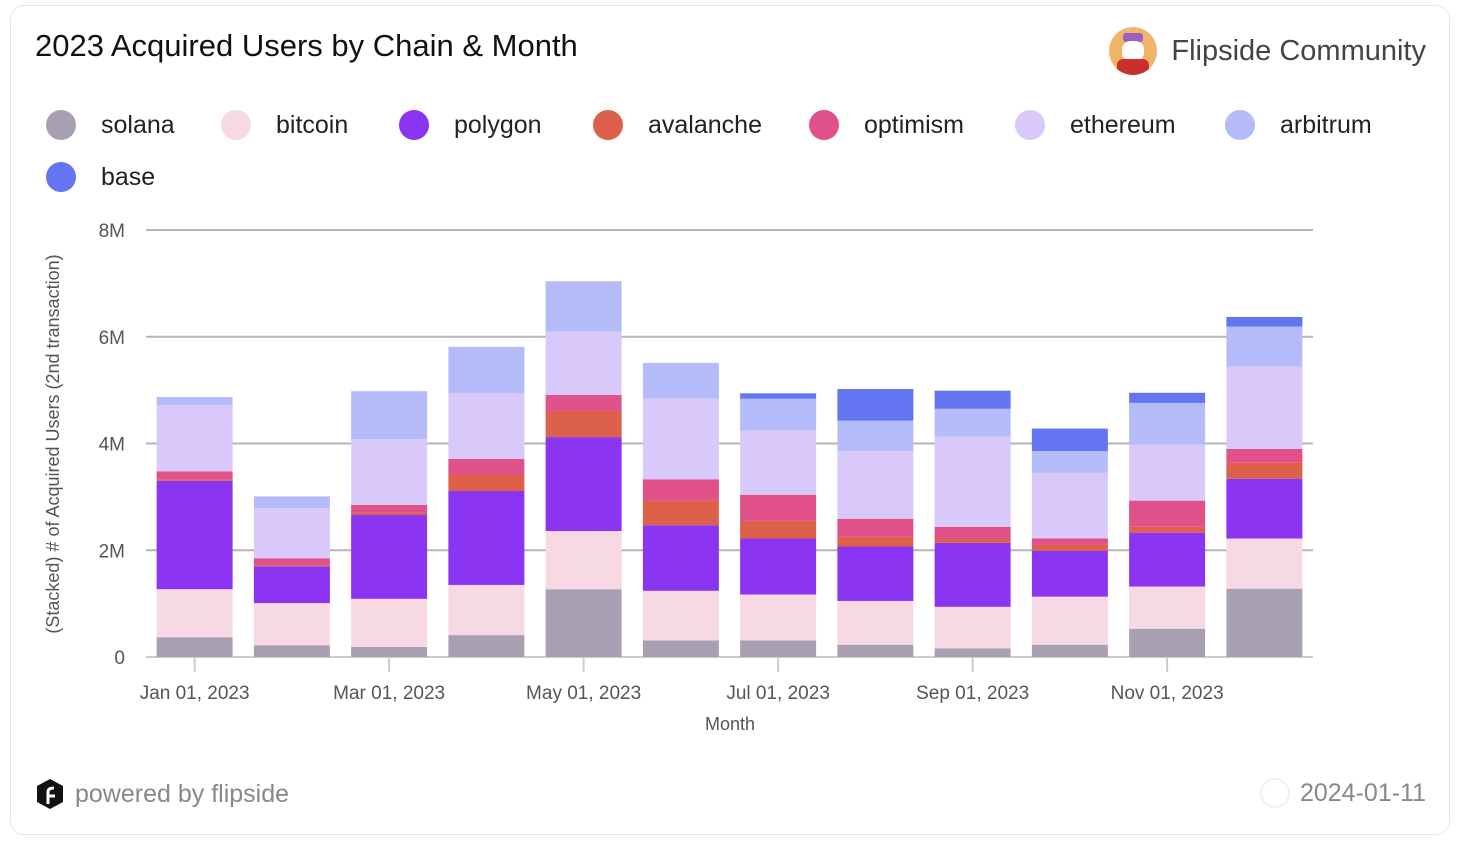 The image size is (1472, 846). Describe the element at coordinates (1095, 125) in the screenshot. I see `legend-item-ethereum: ethereum` at that location.